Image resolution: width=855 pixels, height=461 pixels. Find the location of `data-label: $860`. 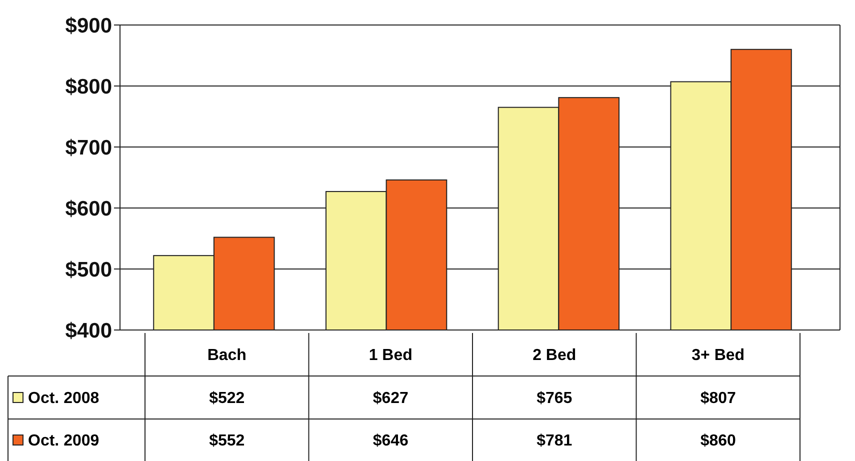

data-label: $860 is located at coordinates (718, 441).